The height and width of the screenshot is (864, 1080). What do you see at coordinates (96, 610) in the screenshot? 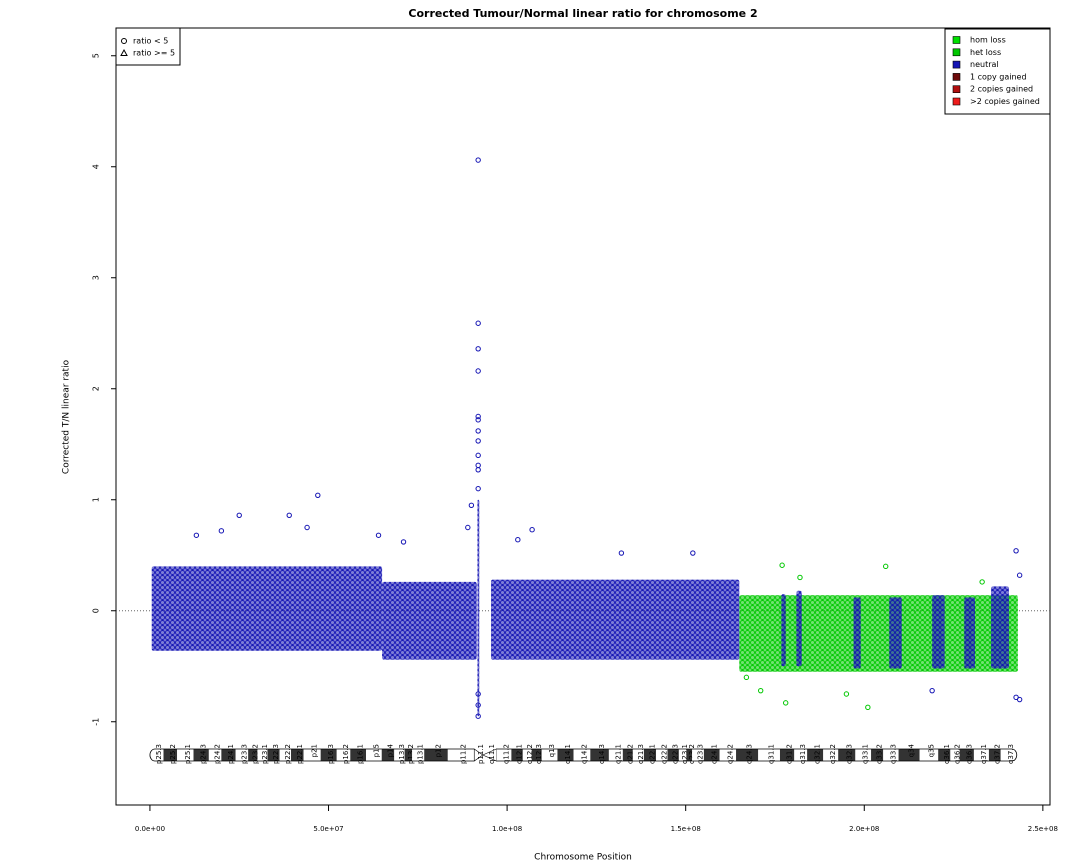
I see `y-tick-label: 0` at bounding box center [96, 610].